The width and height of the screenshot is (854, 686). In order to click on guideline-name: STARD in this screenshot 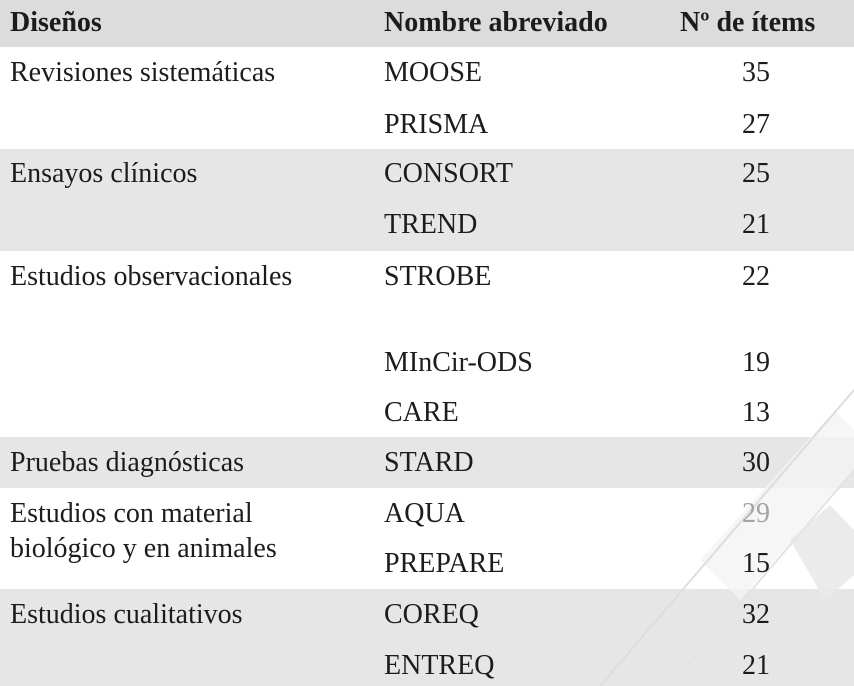, I will do `click(429, 462)`.